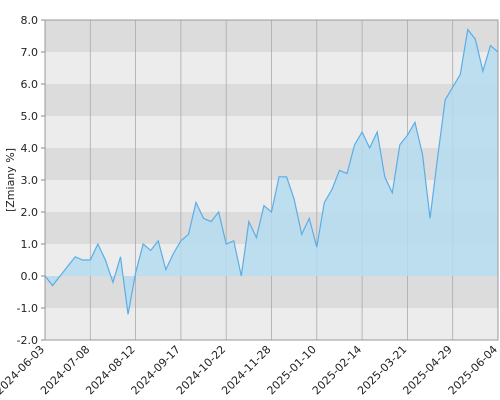 This screenshot has width=500, height=400. Describe the element at coordinates (30, 20) in the screenshot. I see `y-tick-label: 8.0` at that location.